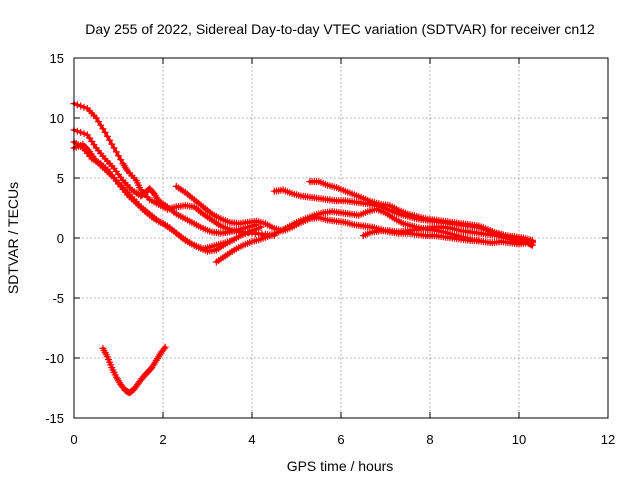 This screenshot has width=640, height=480. Describe the element at coordinates (57, 58) in the screenshot. I see `y-tick-label: 15` at that location.